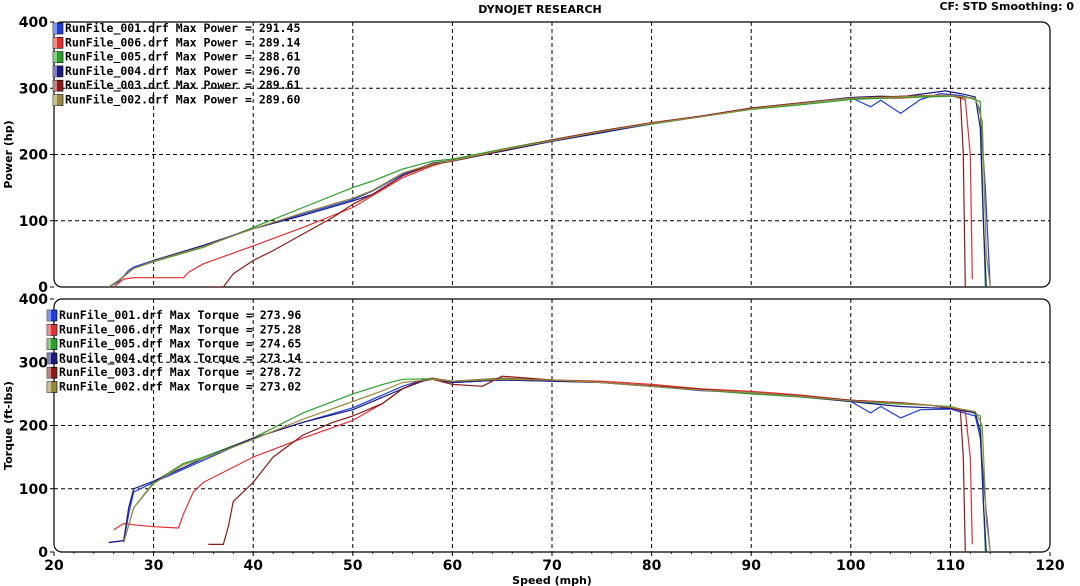  What do you see at coordinates (950, 566) in the screenshot?
I see `x-tick-label: 110` at bounding box center [950, 566].